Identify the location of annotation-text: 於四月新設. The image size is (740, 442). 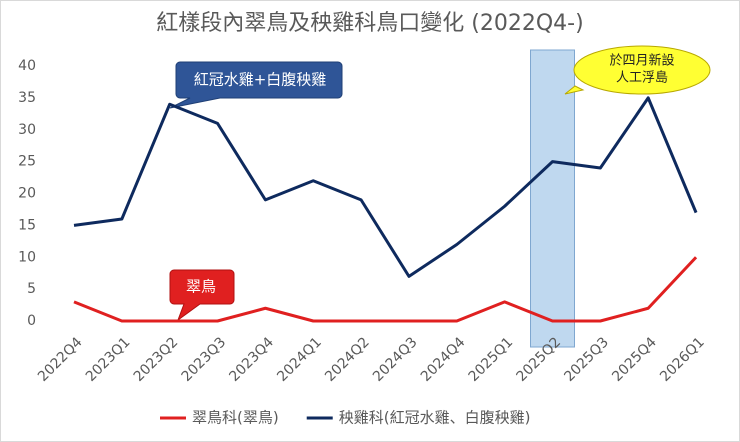
(641, 61).